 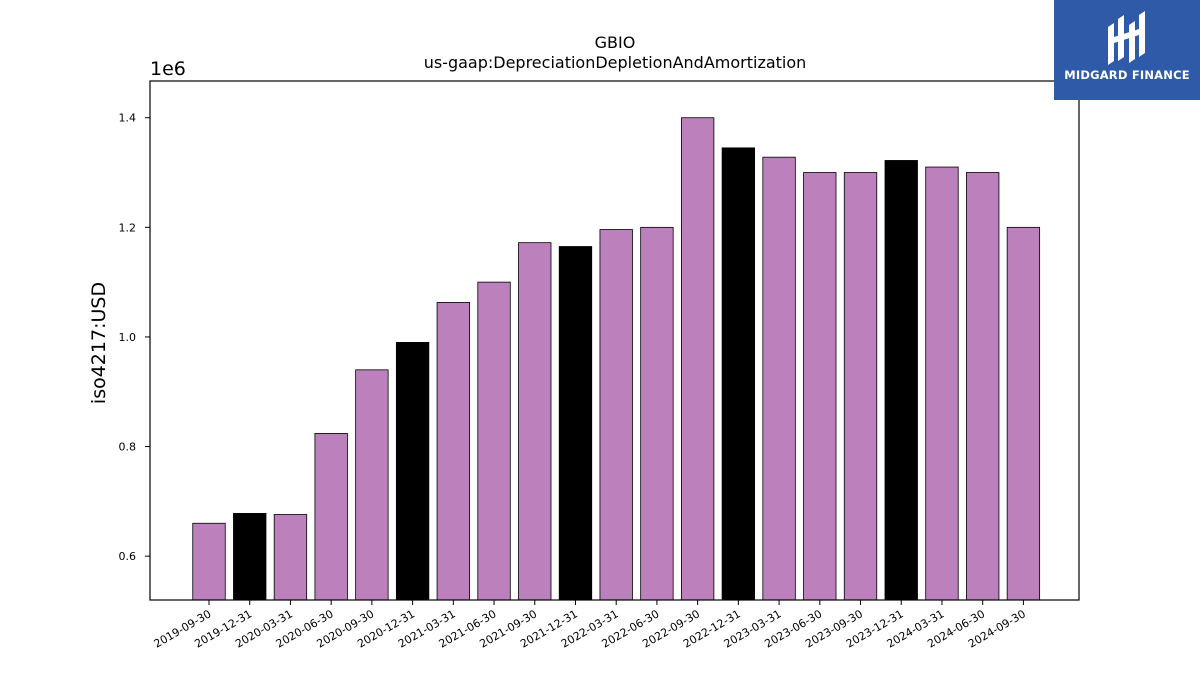 I want to click on chart-title: GBIO, so click(x=615, y=42).